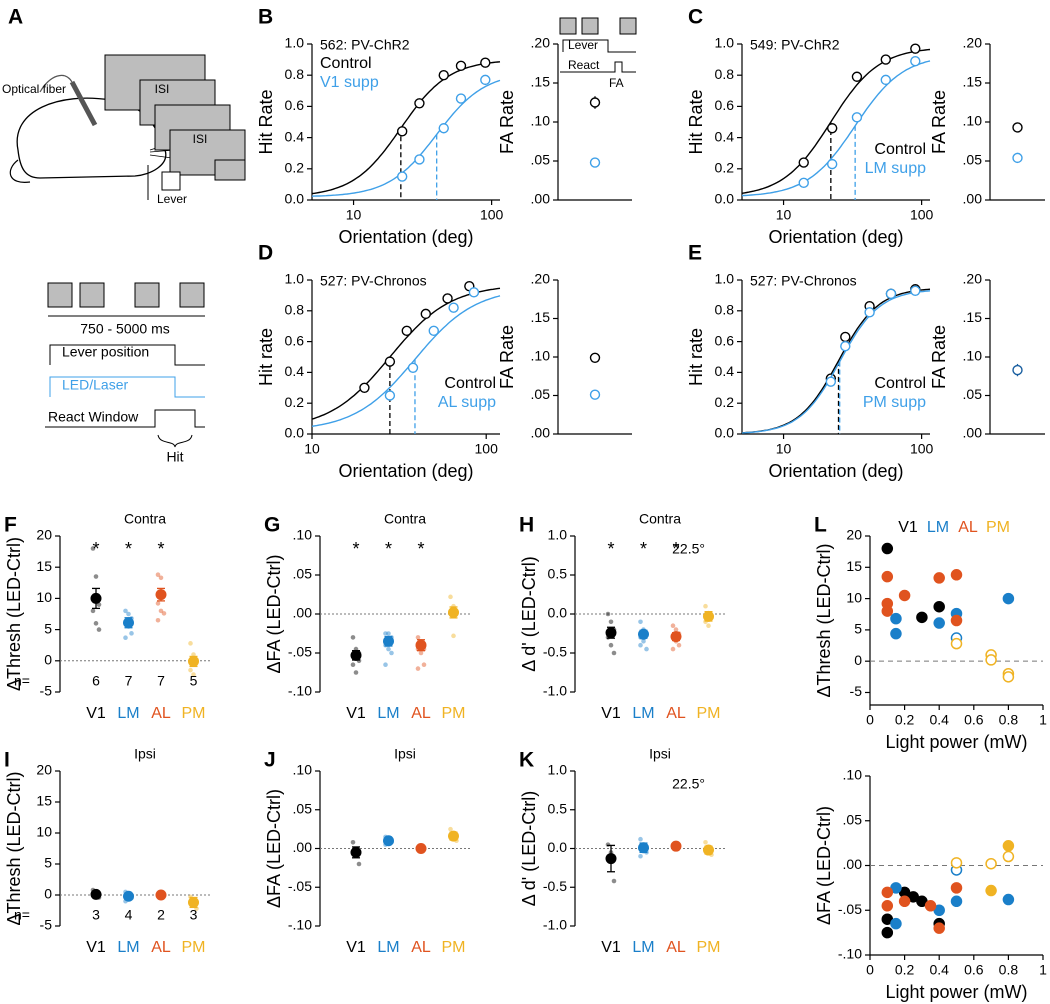 This screenshot has width=1050, height=1004. I want to click on chart: .00 .05 .10 .15 .20 FA Rate, so click(987, 356).